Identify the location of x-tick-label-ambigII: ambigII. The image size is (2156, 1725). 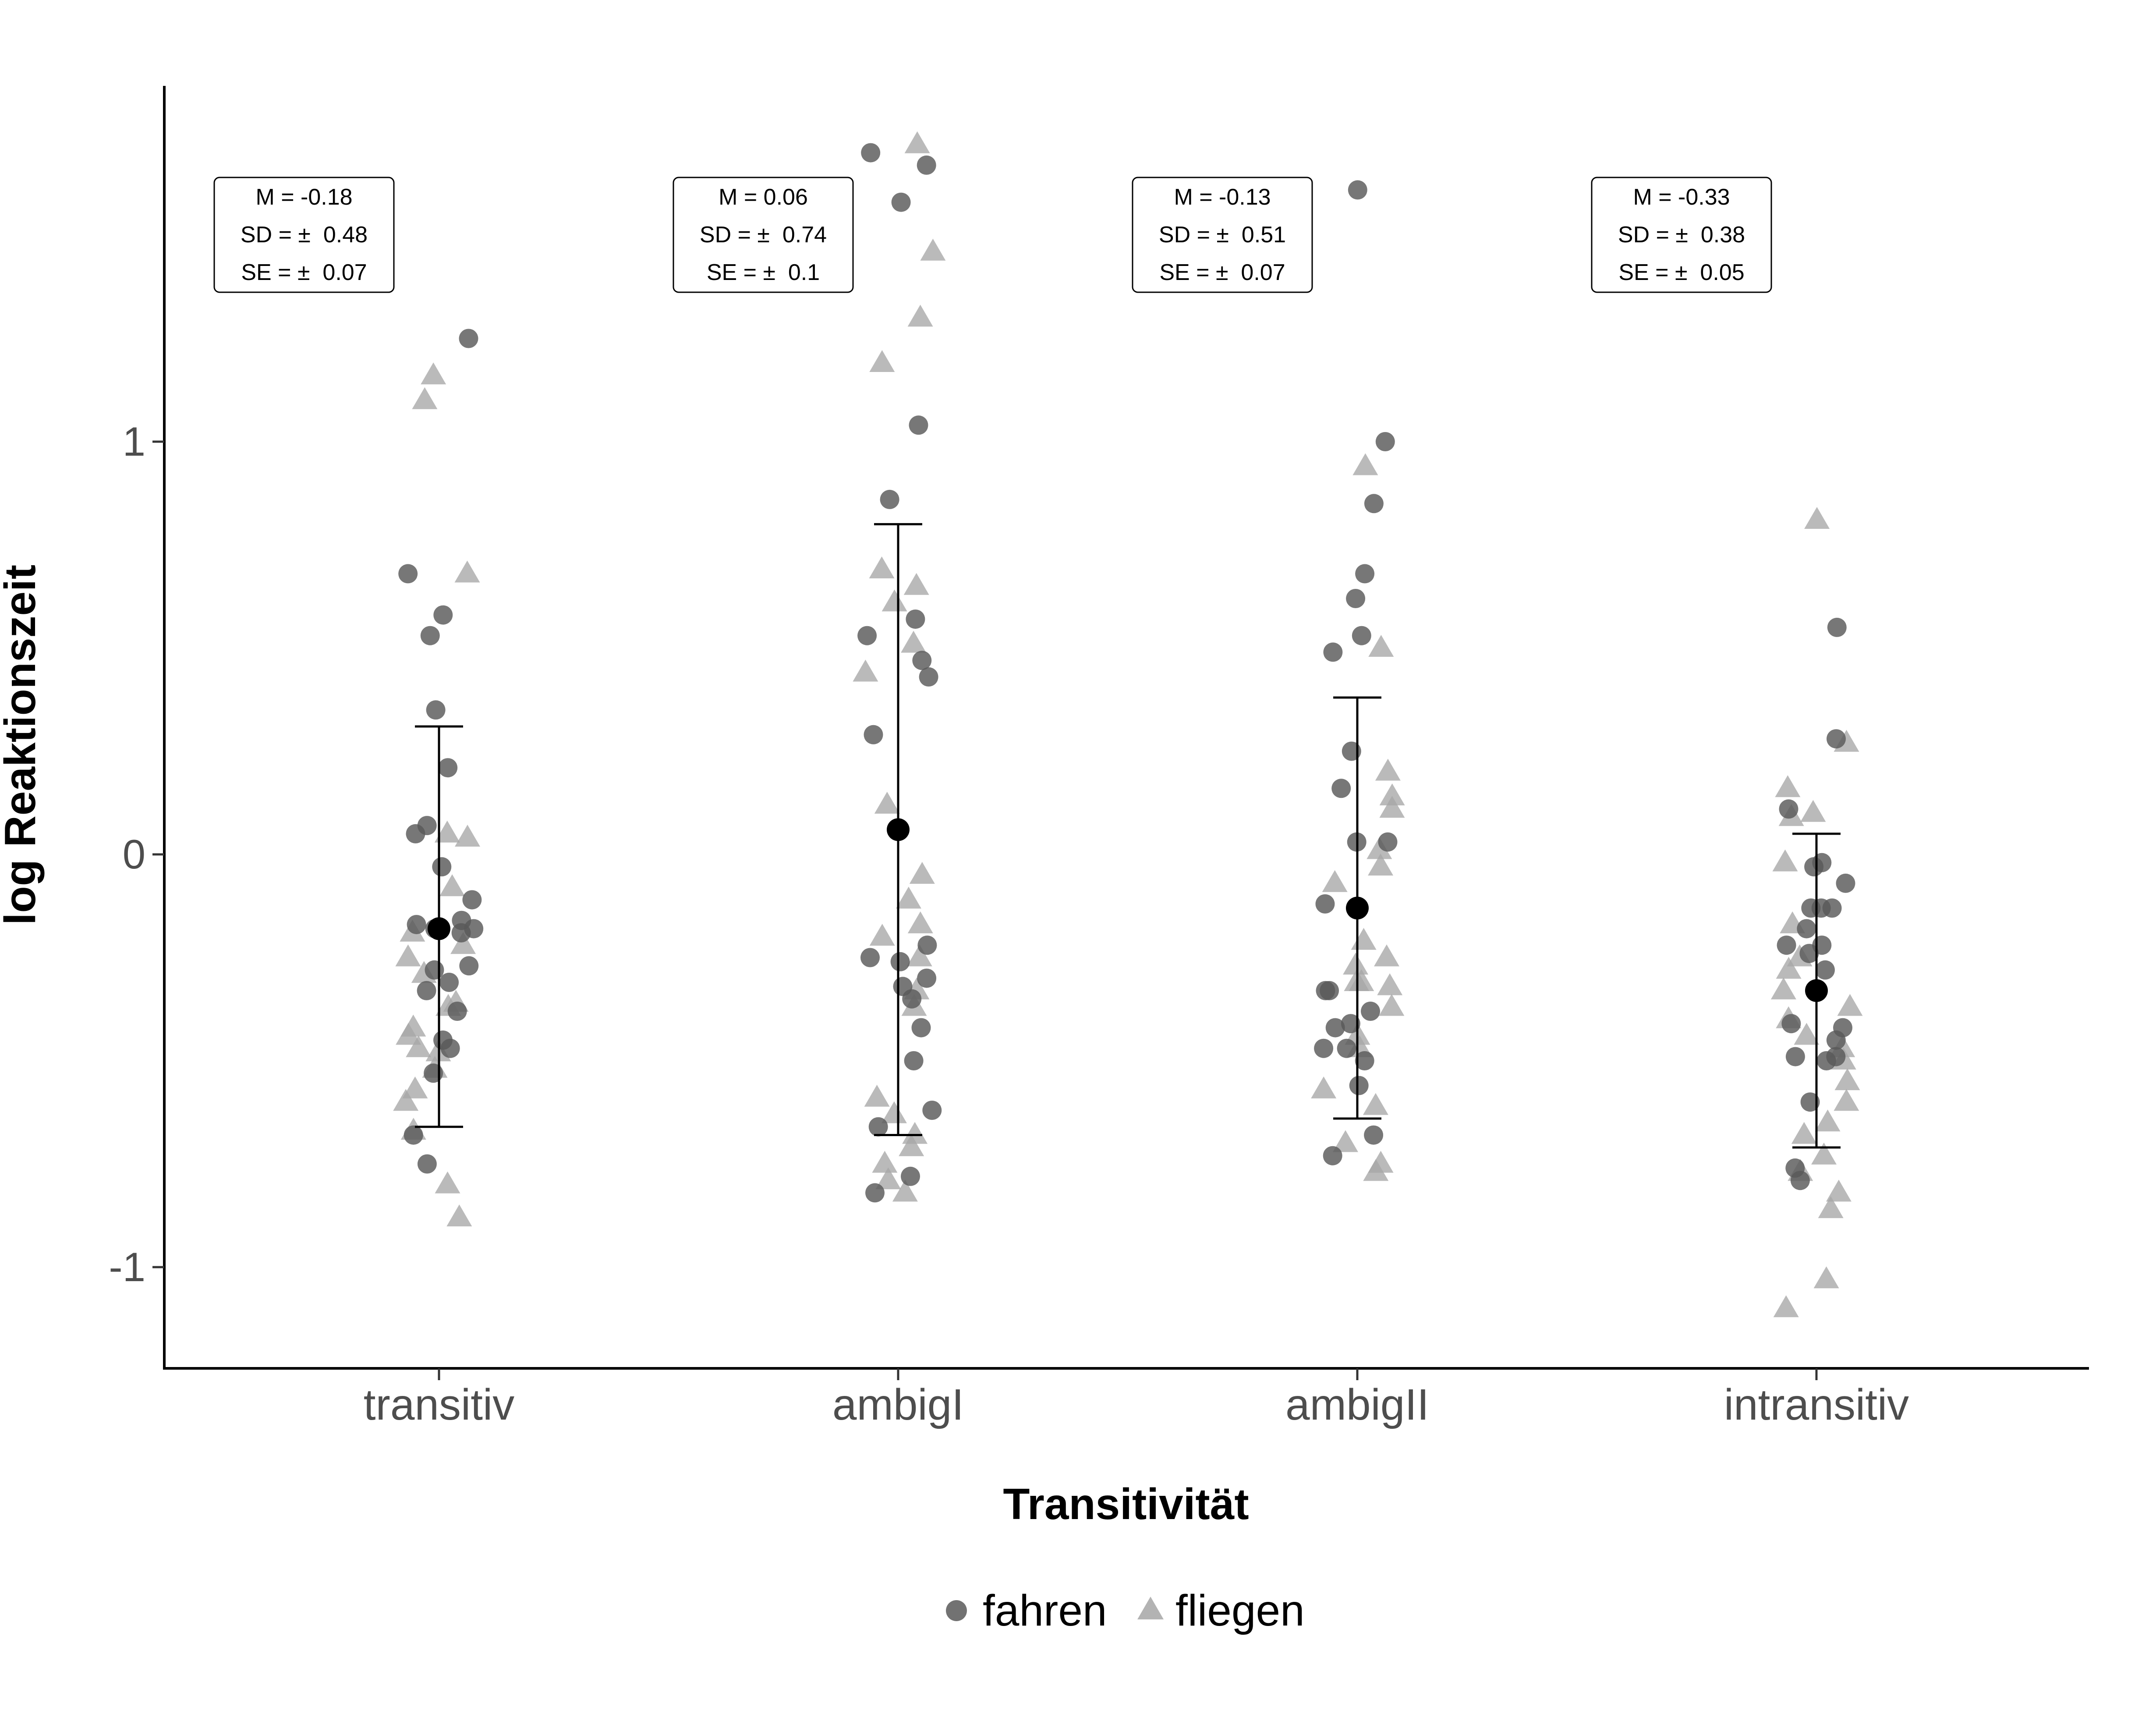
(1357, 1405).